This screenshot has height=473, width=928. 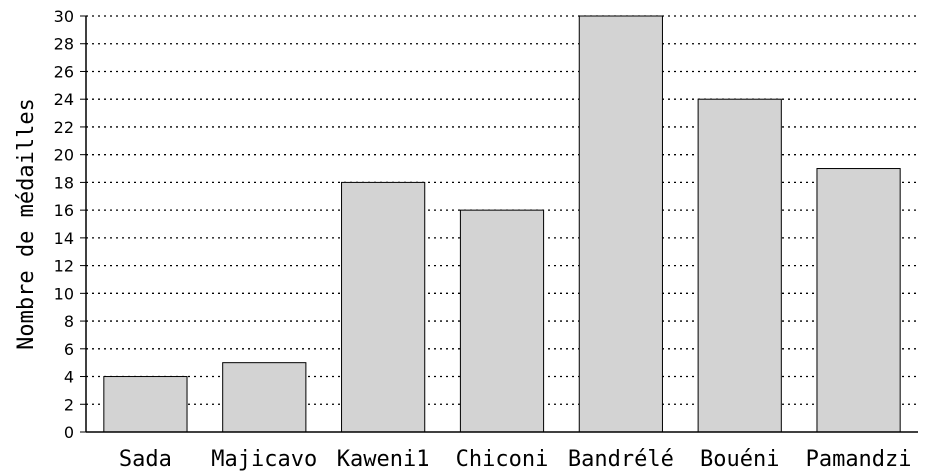 What do you see at coordinates (64, 16) in the screenshot?
I see `y-tick-label-30: 30` at bounding box center [64, 16].